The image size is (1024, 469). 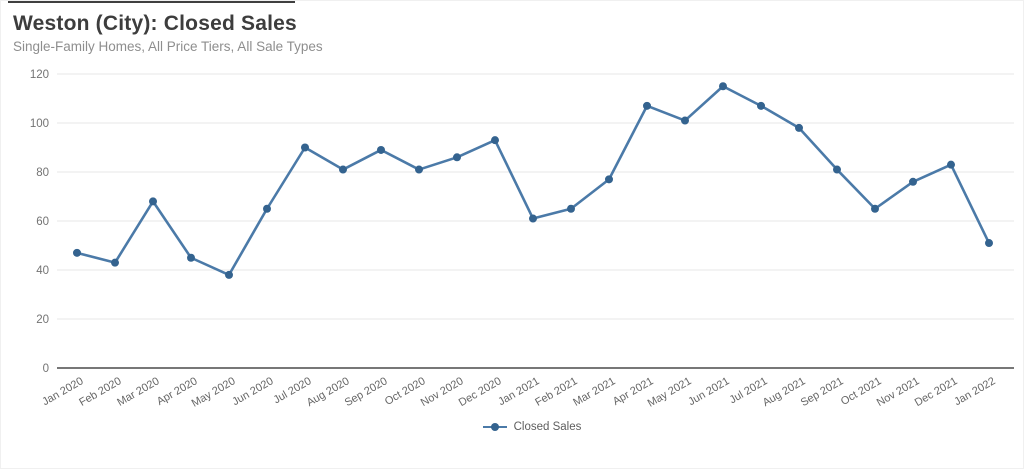 I want to click on x-axis-tick-label: Nov 2020, so click(x=442, y=392).